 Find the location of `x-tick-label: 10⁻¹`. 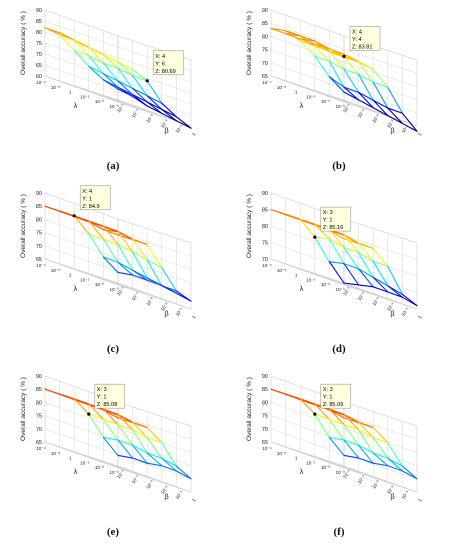

x-tick-label: 10⁻¹ is located at coordinates (311, 279).